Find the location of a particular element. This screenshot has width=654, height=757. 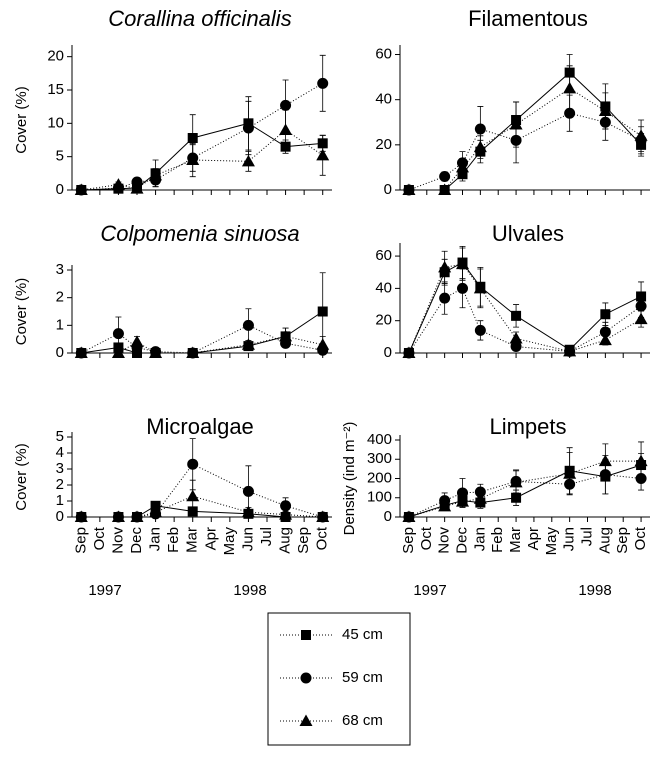

panel-title: Filamentous is located at coordinates (528, 18).